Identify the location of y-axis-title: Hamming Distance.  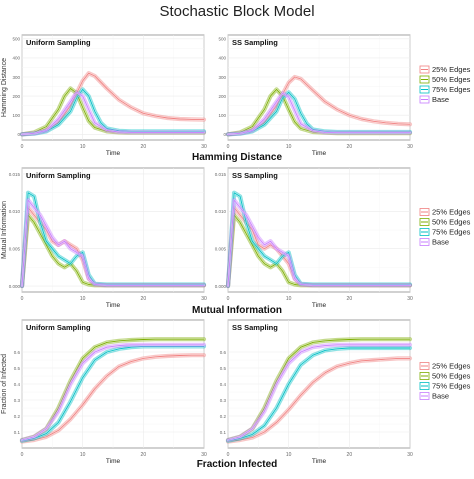
(4, 87).